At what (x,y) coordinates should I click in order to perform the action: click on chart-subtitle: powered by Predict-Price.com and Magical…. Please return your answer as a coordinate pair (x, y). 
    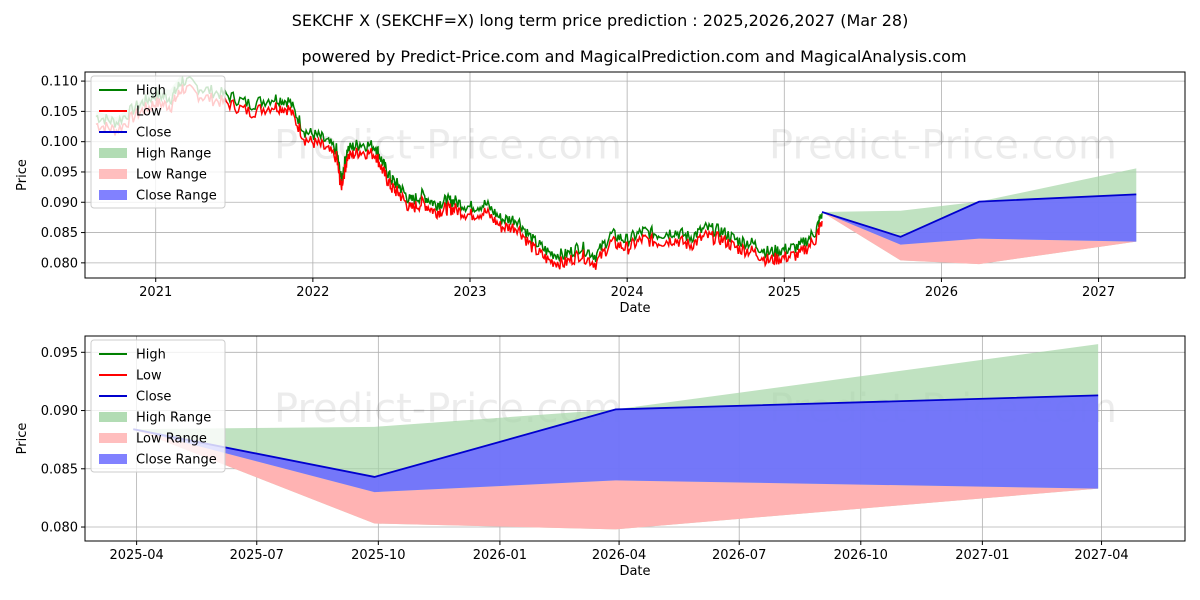
    Looking at the image, I should click on (633, 56).